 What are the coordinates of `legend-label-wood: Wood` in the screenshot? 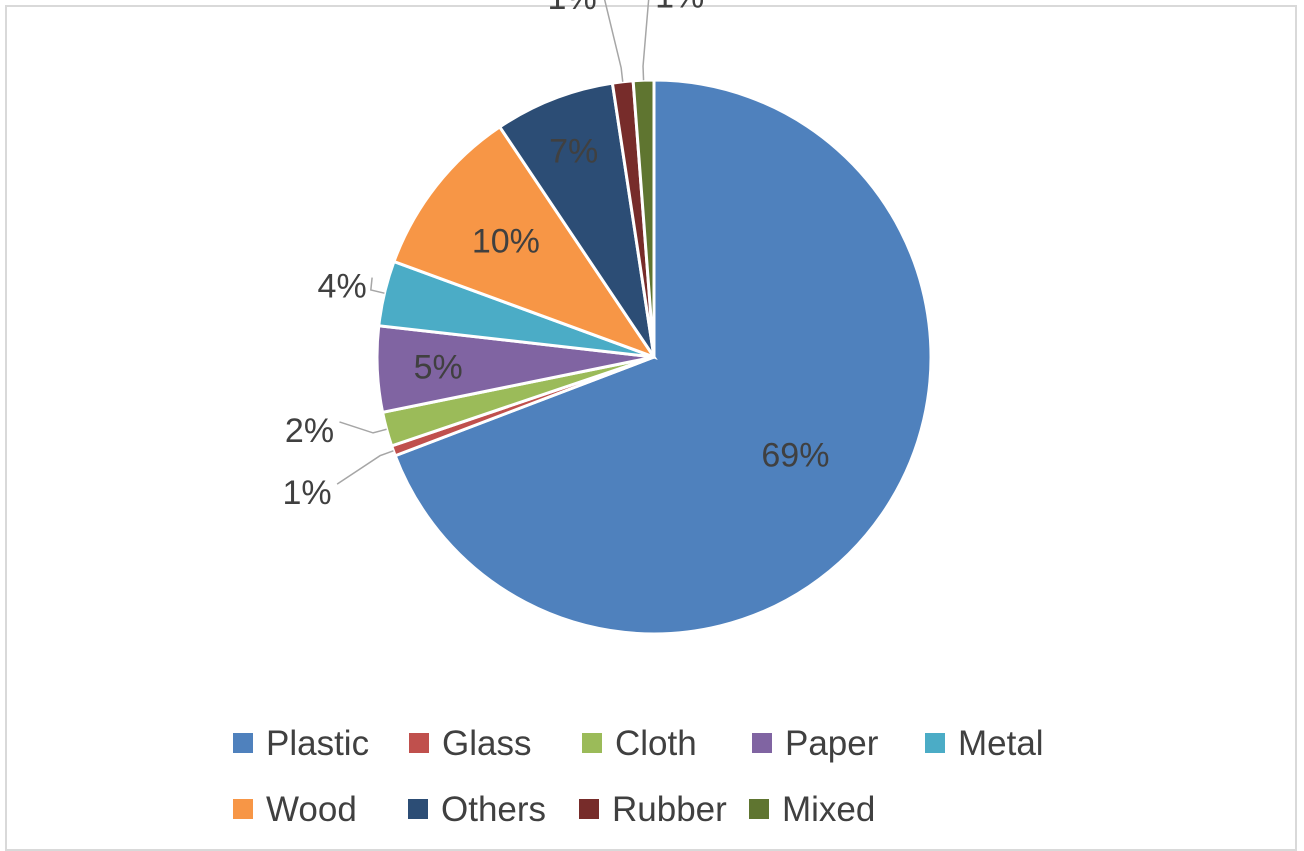 It's located at (311, 809).